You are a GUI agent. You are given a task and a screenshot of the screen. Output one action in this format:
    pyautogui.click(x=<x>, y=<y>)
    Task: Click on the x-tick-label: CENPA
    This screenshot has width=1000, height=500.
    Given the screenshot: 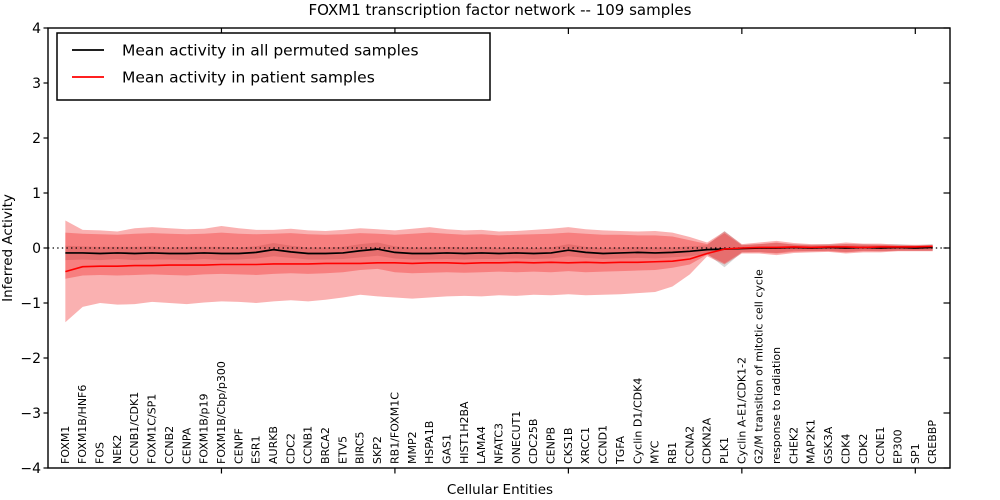 What is the action you would take?
    pyautogui.click(x=186, y=445)
    